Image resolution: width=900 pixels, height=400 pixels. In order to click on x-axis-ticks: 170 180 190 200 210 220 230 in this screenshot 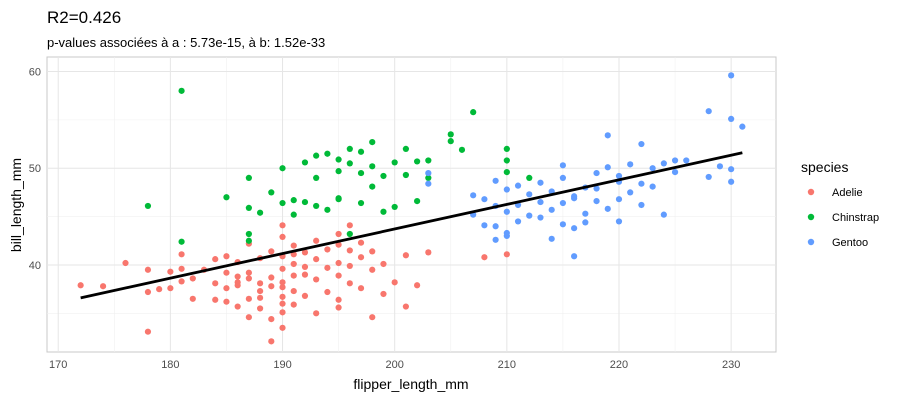, I will do `click(394, 365)`.